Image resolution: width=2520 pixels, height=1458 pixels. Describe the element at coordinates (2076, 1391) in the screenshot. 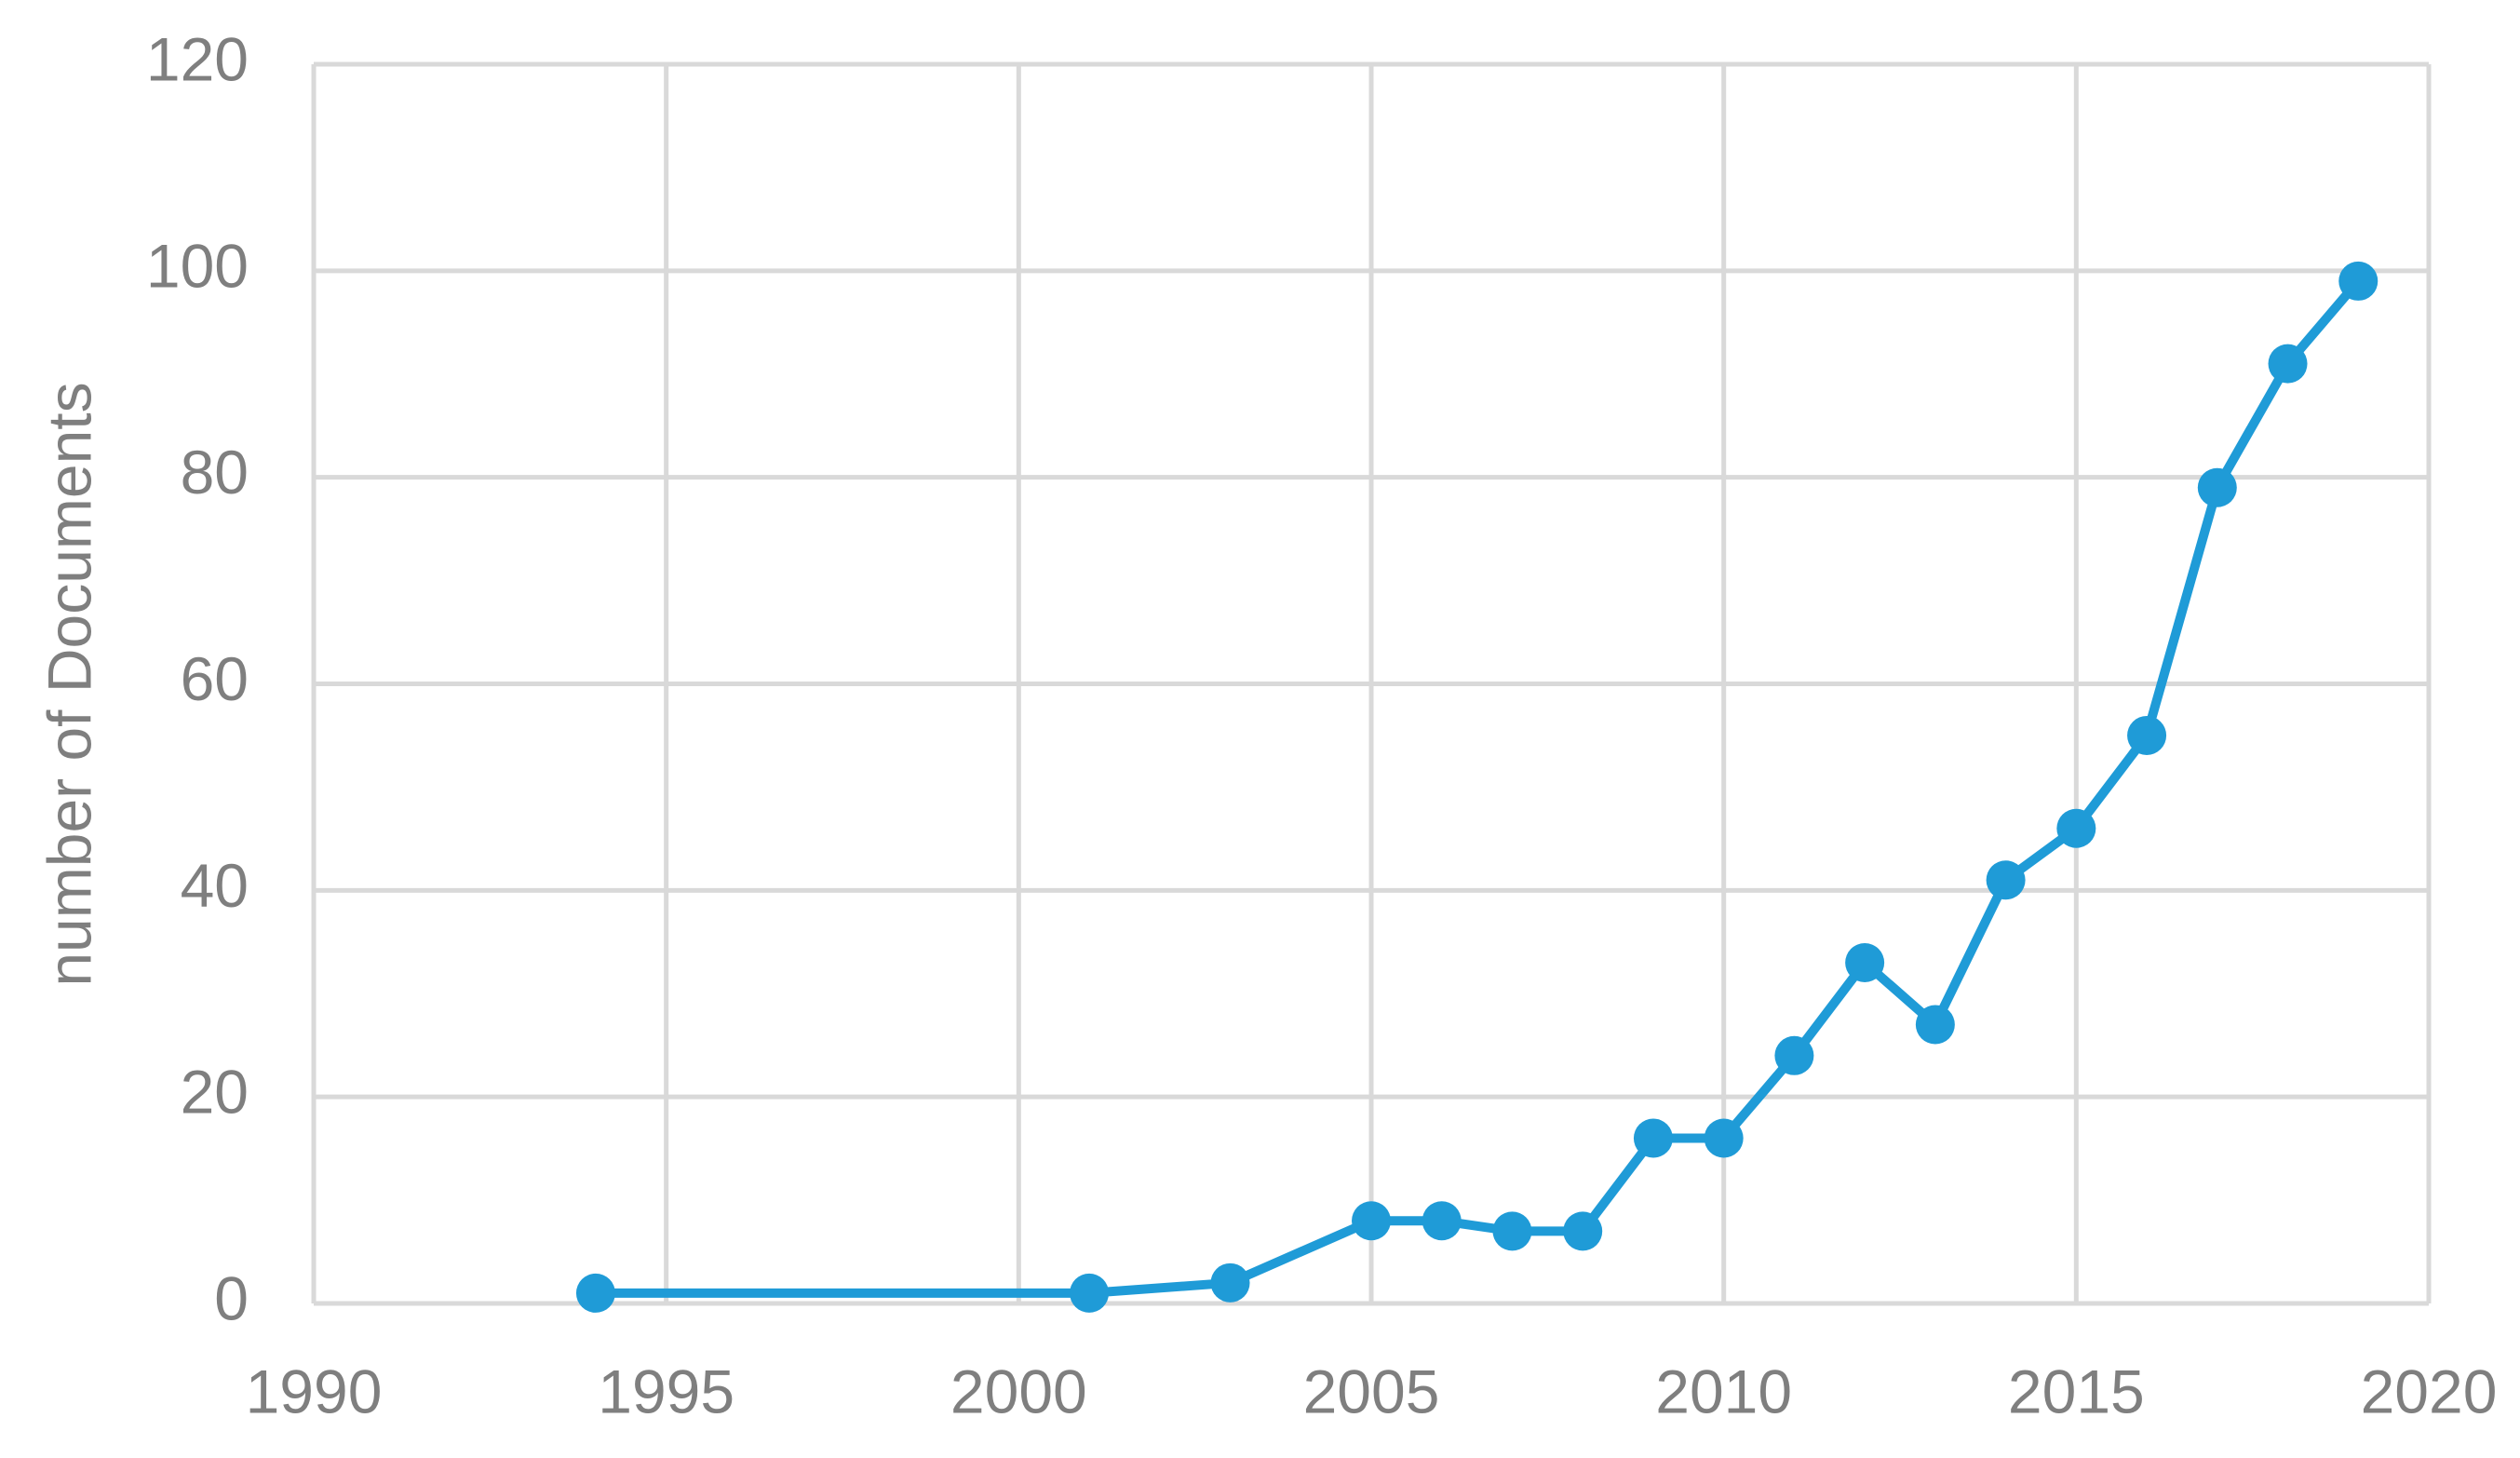

I see `x-tick-label: 2015` at that location.